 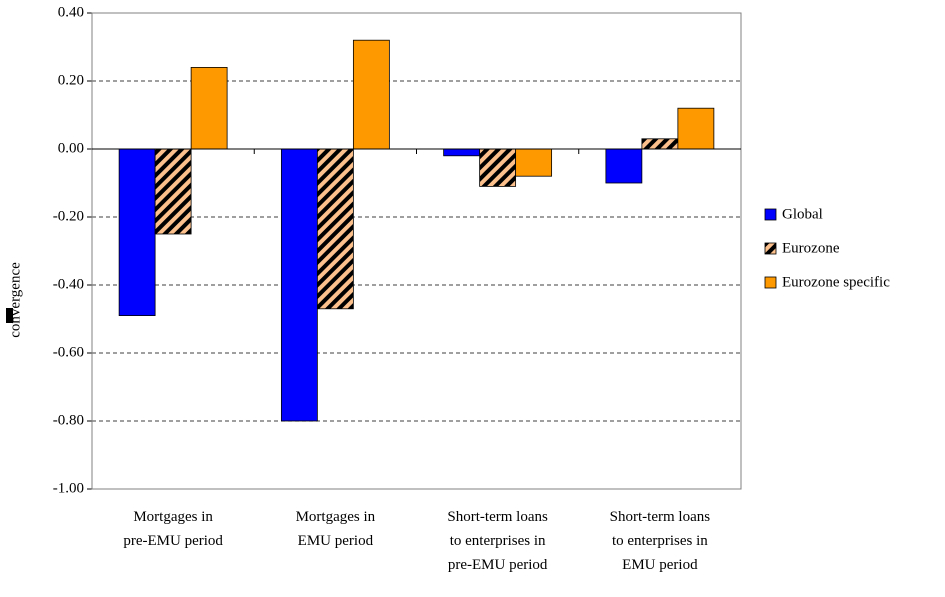 I want to click on legend-label: Global, so click(x=802, y=214).